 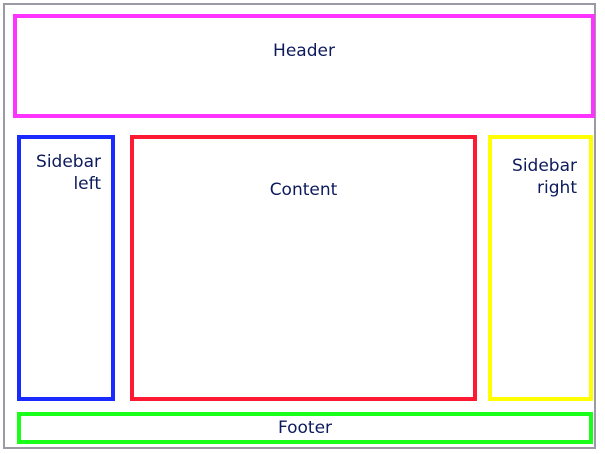 I want to click on footer-region: Footer, so click(x=305, y=428).